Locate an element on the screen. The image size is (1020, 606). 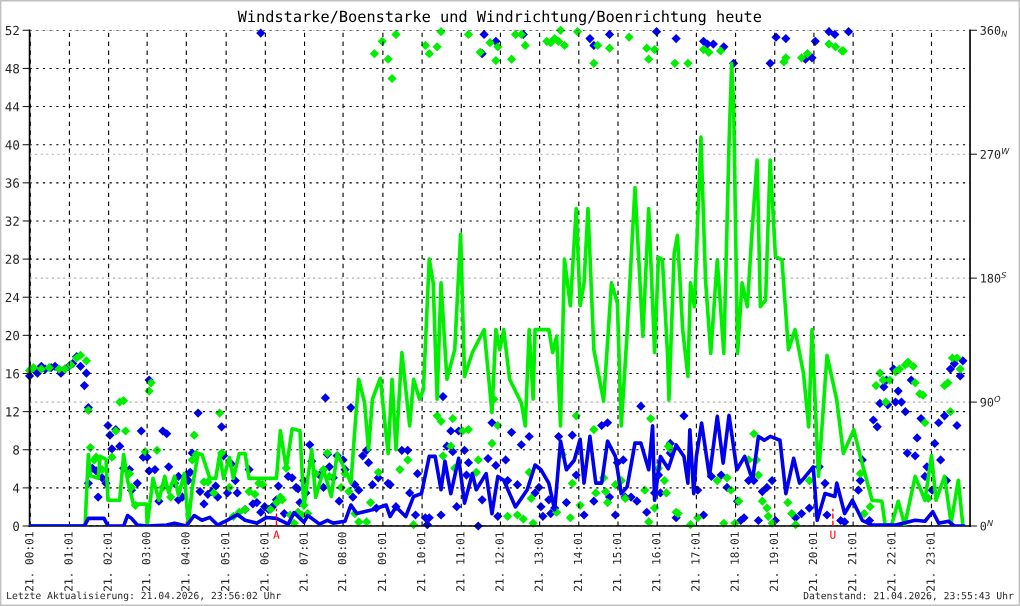
x-tick-label: 21. 02:01 is located at coordinates (107, 561).